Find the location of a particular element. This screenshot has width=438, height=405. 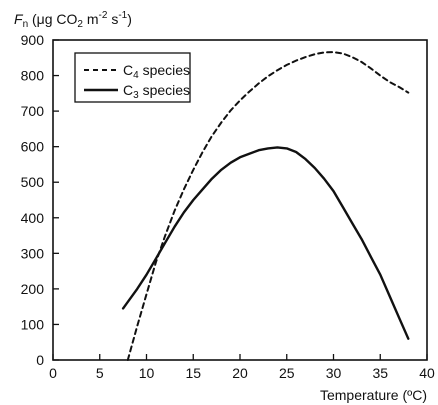

x-tick-label: 20 is located at coordinates (240, 373).